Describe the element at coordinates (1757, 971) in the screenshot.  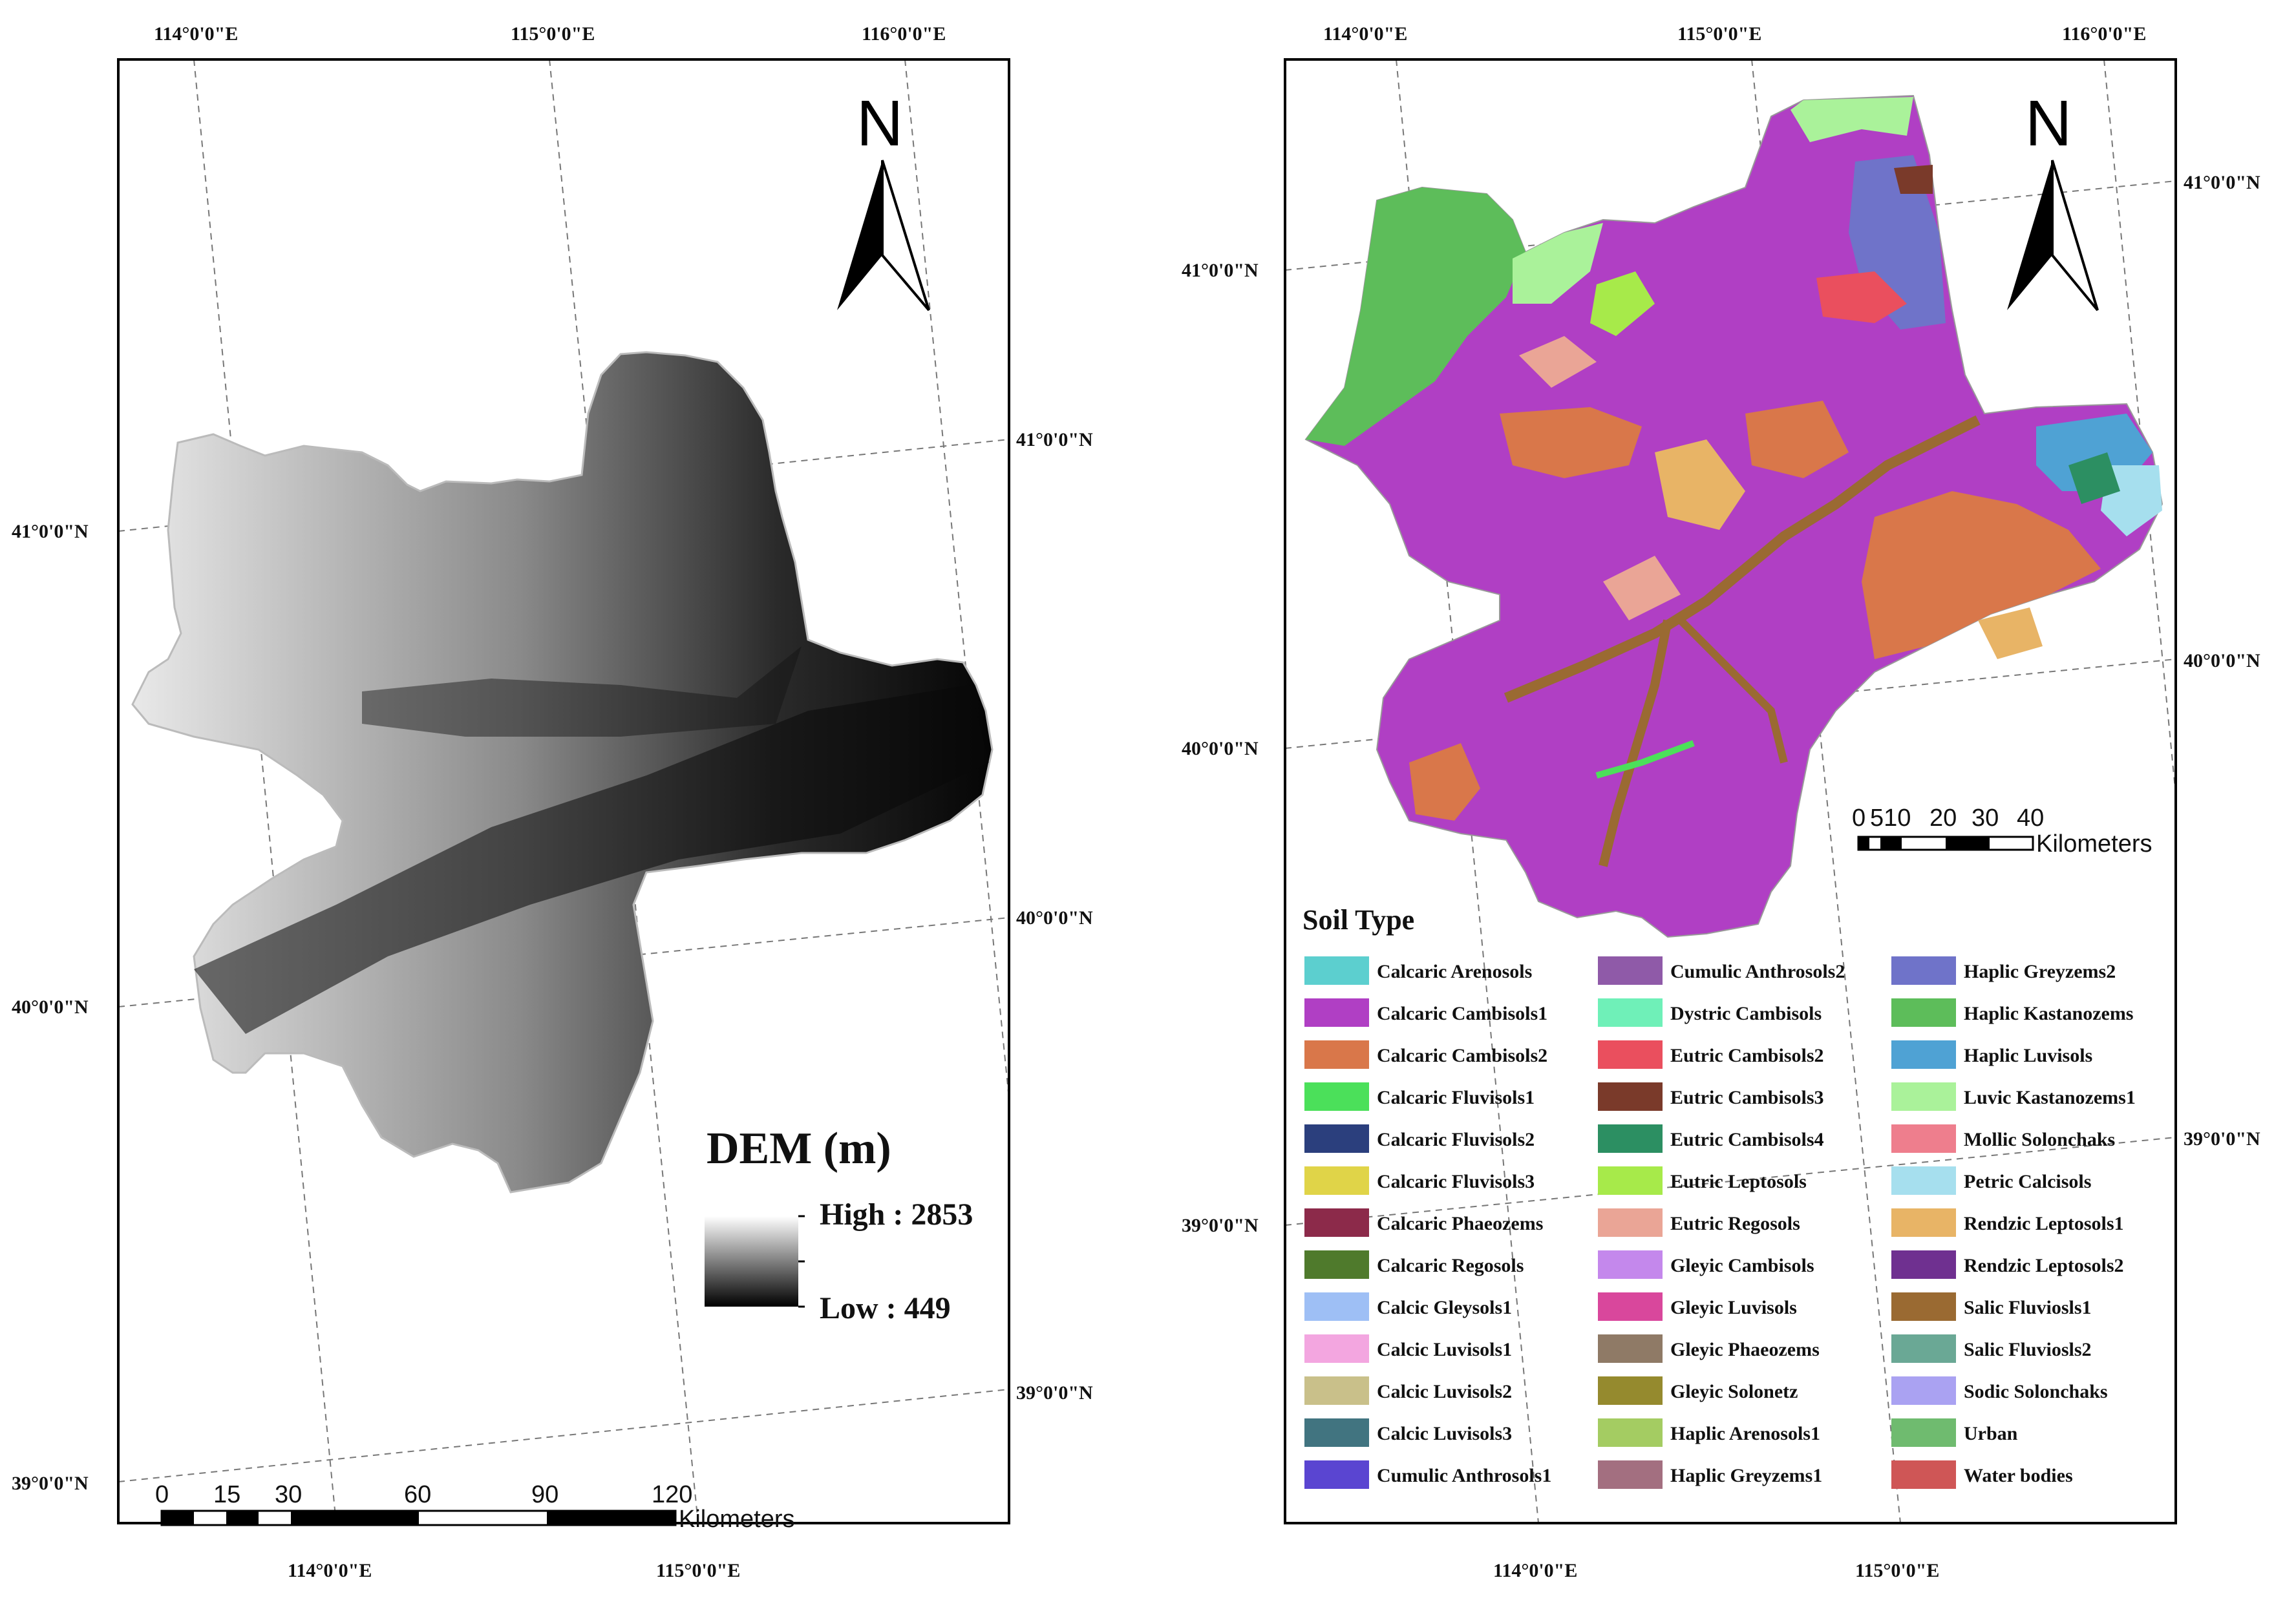
I see `soil-legend-label: Cumulic Anthrosols2` at that location.